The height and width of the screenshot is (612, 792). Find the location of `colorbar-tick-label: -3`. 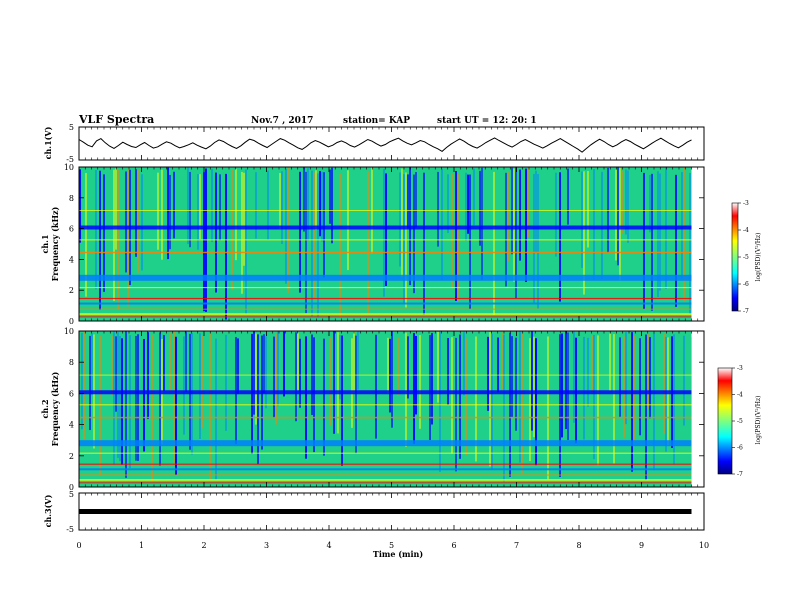

colorbar-tick-label: -3 is located at coordinates (746, 203).